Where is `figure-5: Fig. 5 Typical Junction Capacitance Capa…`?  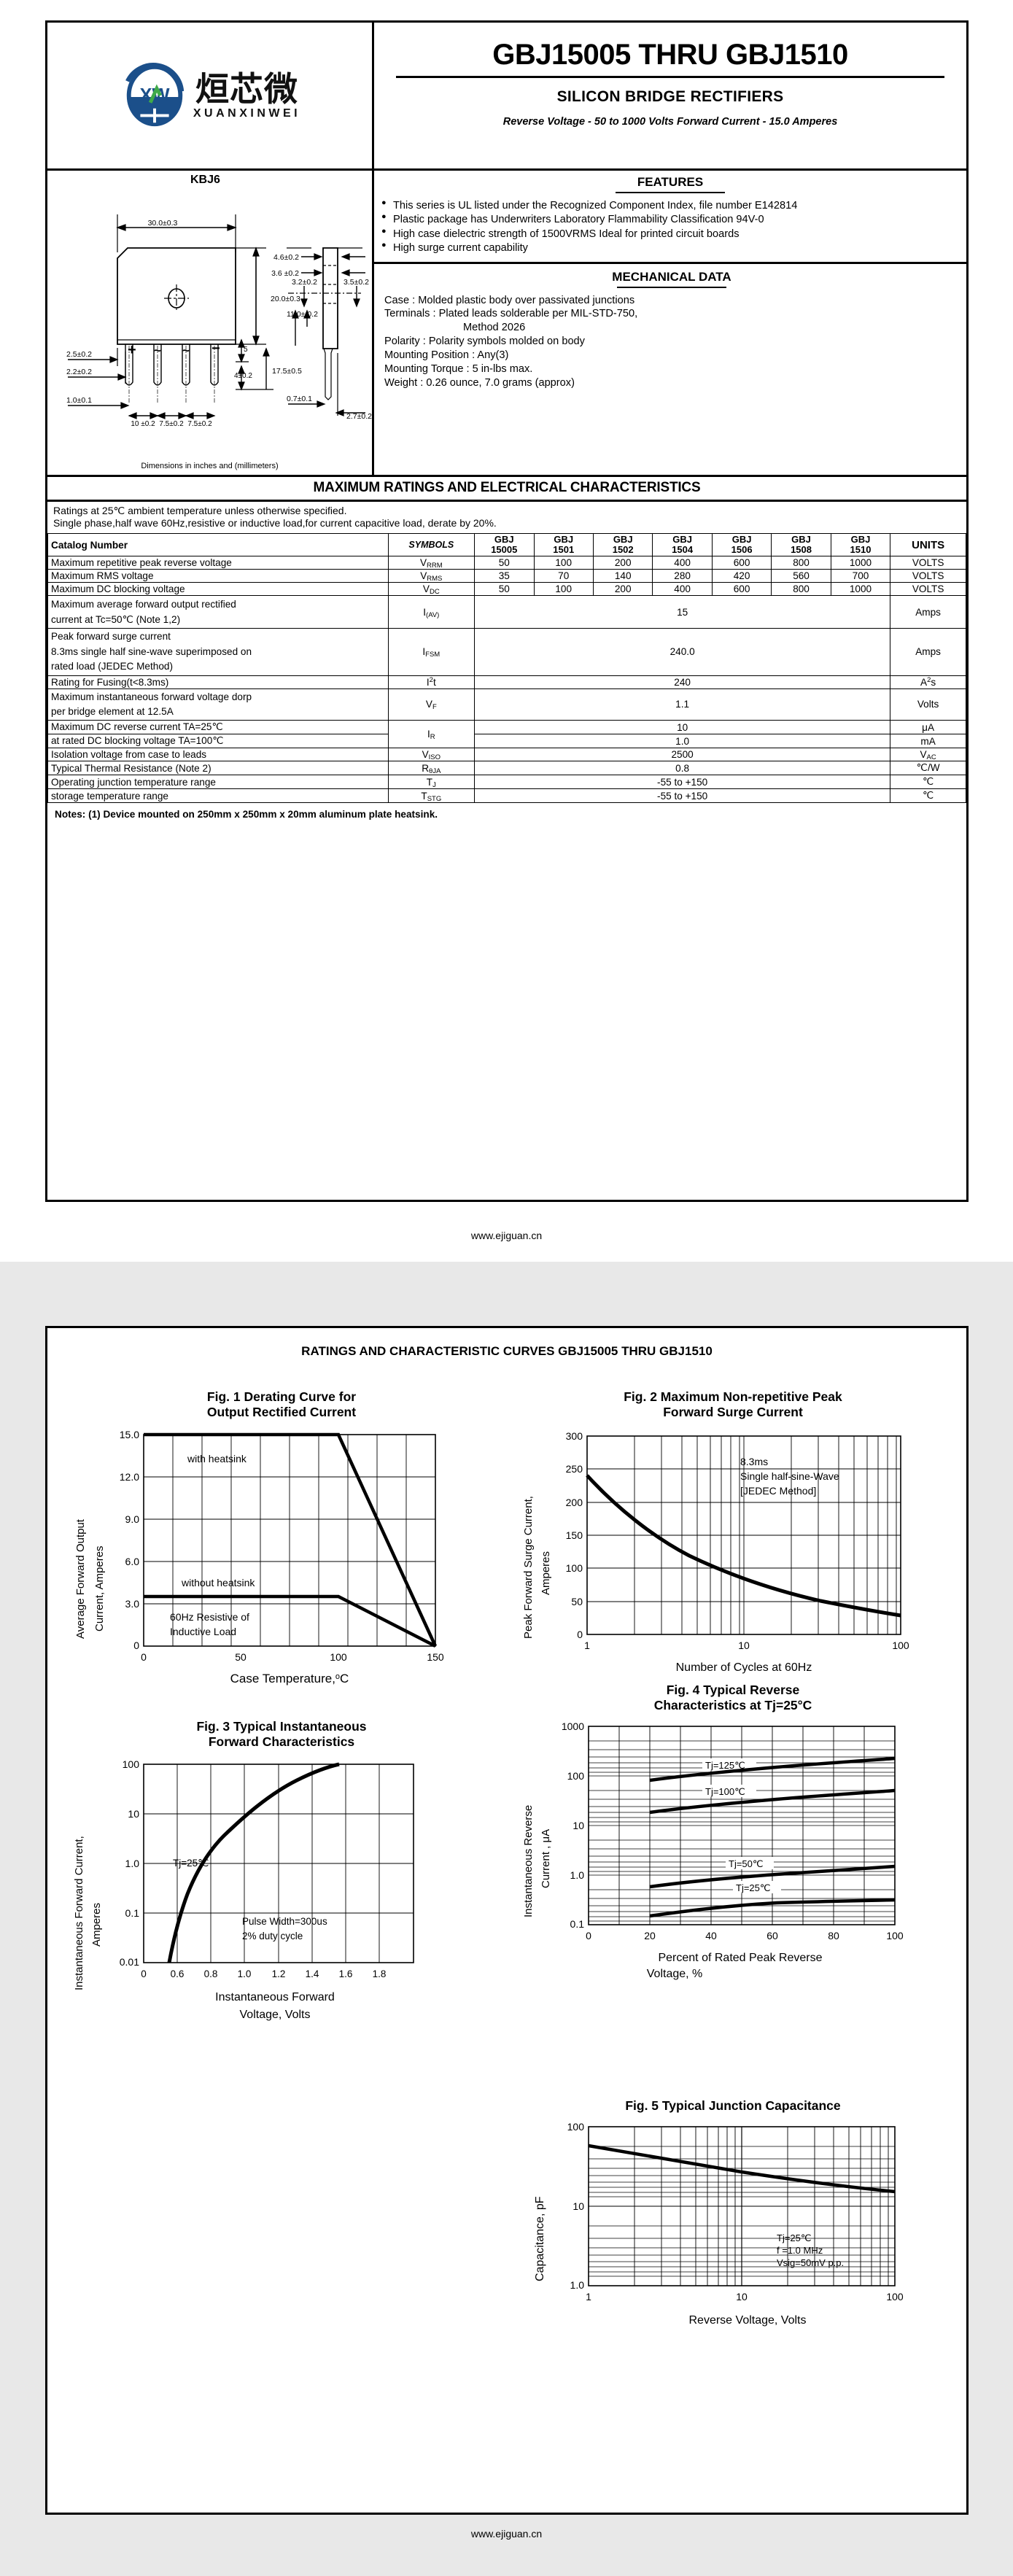
figure-5: Fig. 5 Typical Junction Capacitance Capa… is located at coordinates (733, 2230).